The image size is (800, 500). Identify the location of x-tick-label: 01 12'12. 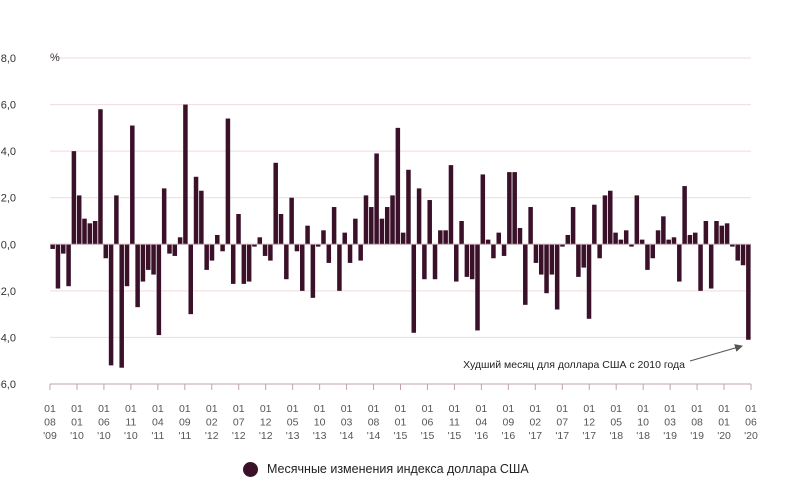
(266, 422).